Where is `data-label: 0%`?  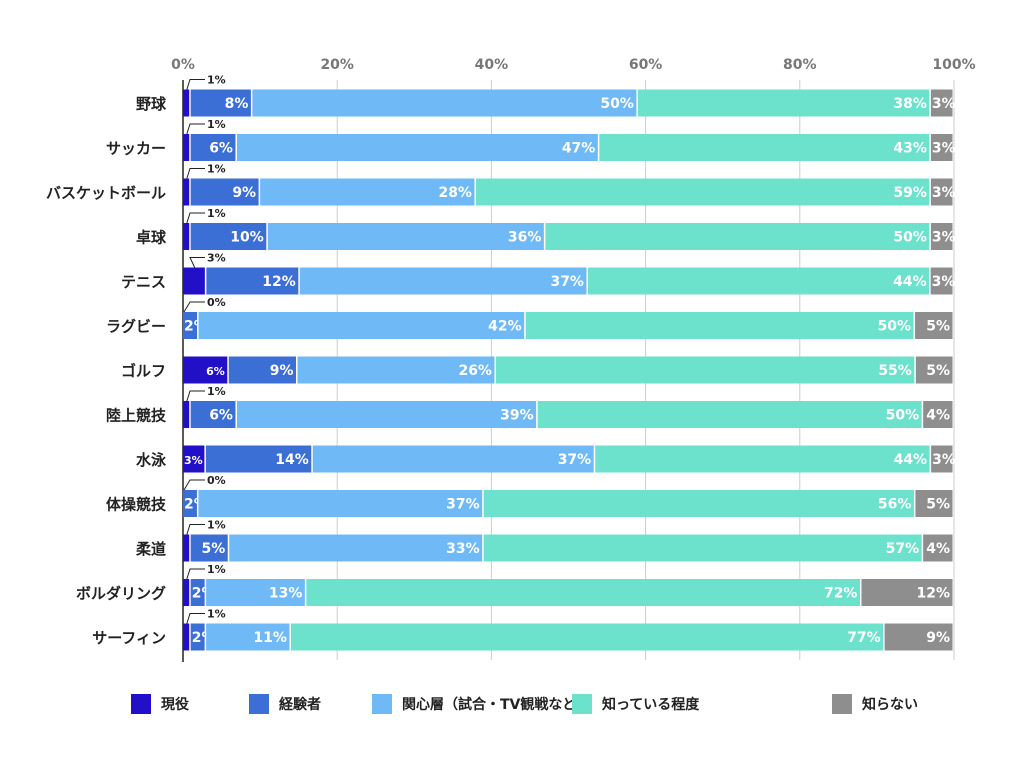 data-label: 0% is located at coordinates (216, 302).